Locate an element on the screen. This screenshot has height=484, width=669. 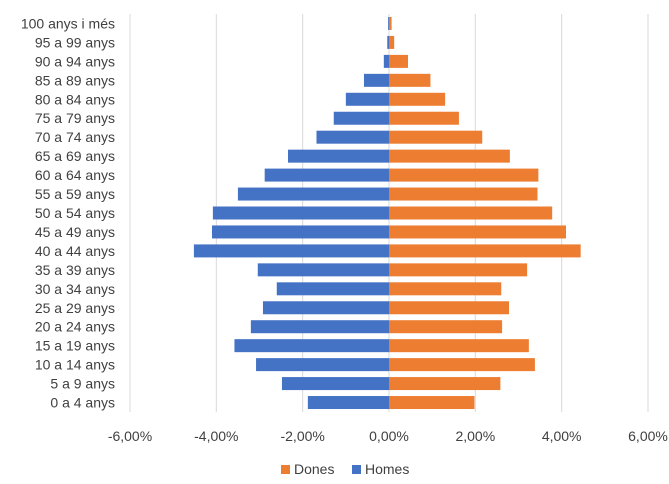
category-label: 25 a 29 anys is located at coordinates (75, 308).